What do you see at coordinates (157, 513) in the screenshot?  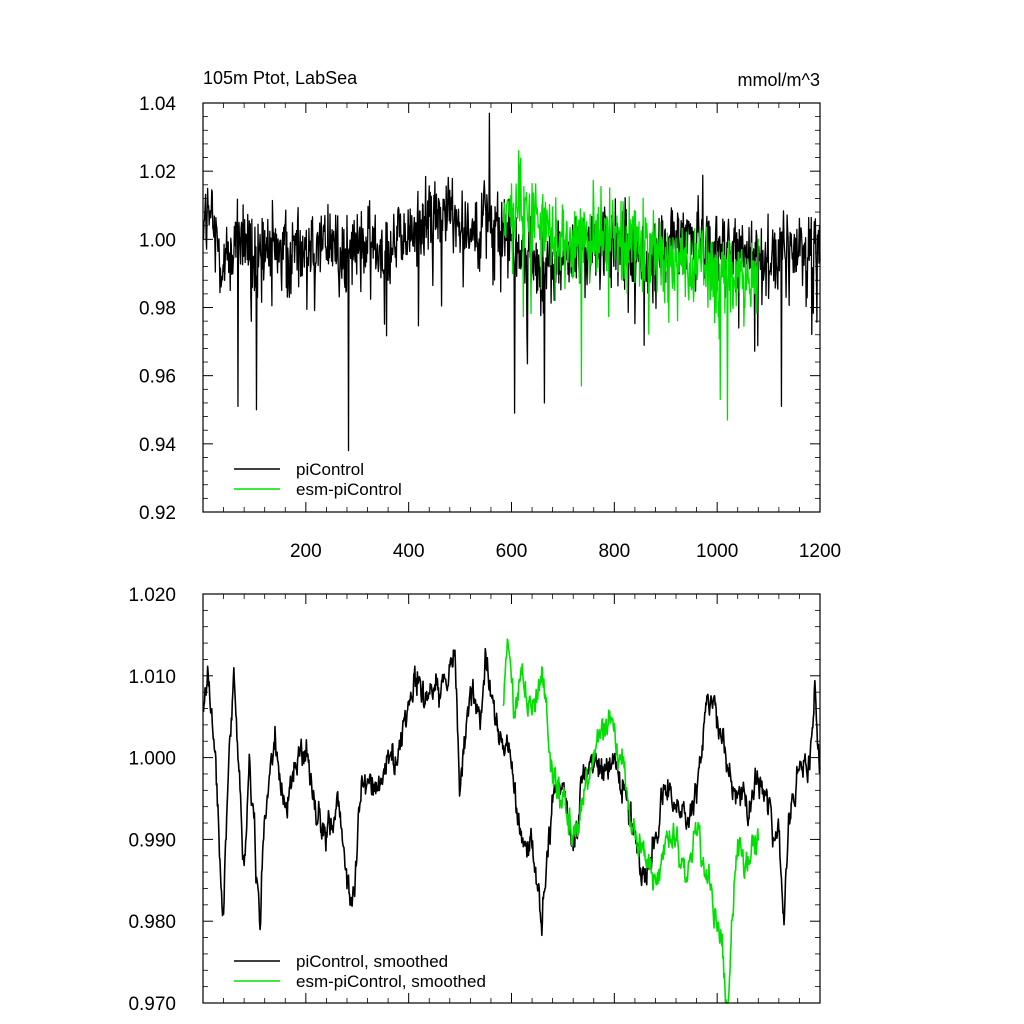 I see `y-tick-label: 0.92` at bounding box center [157, 513].